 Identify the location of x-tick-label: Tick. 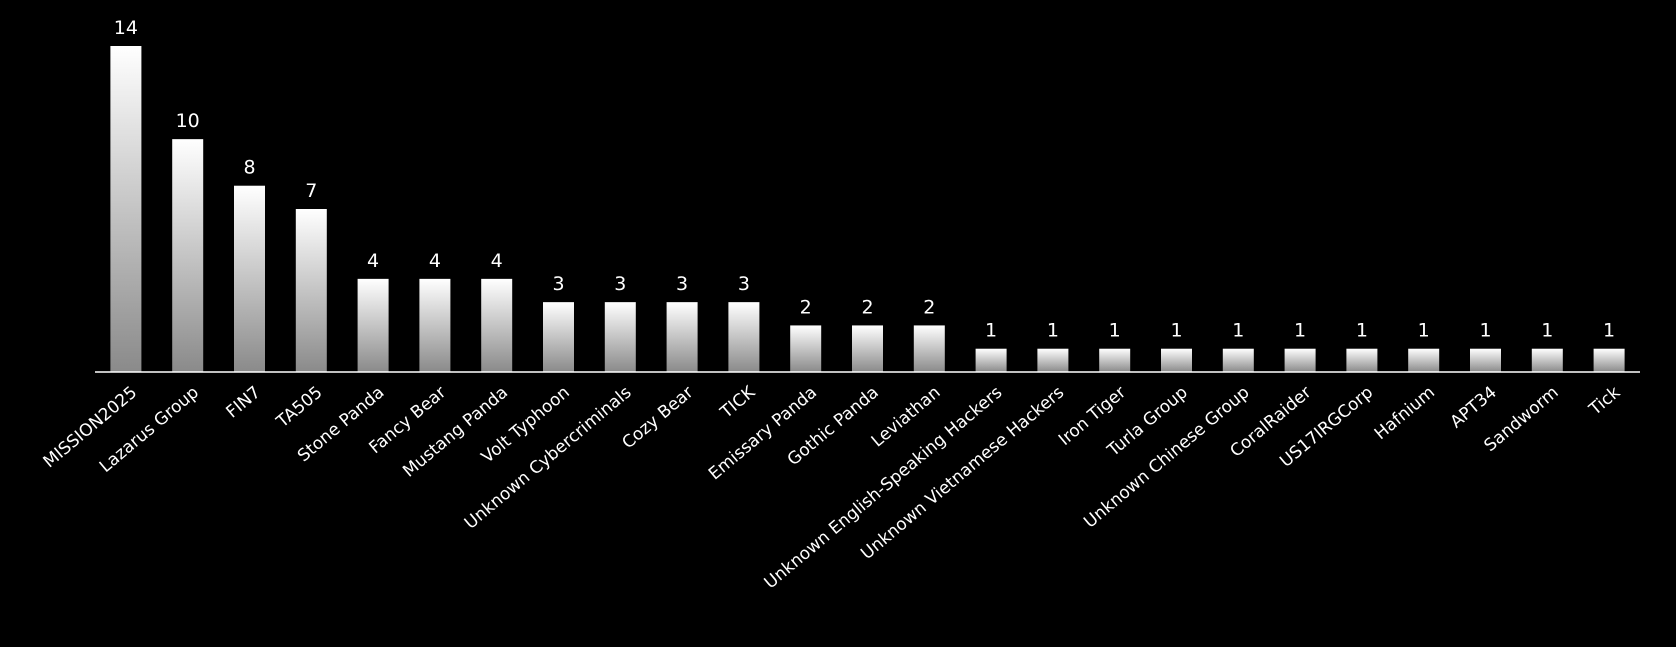
(1605, 401).